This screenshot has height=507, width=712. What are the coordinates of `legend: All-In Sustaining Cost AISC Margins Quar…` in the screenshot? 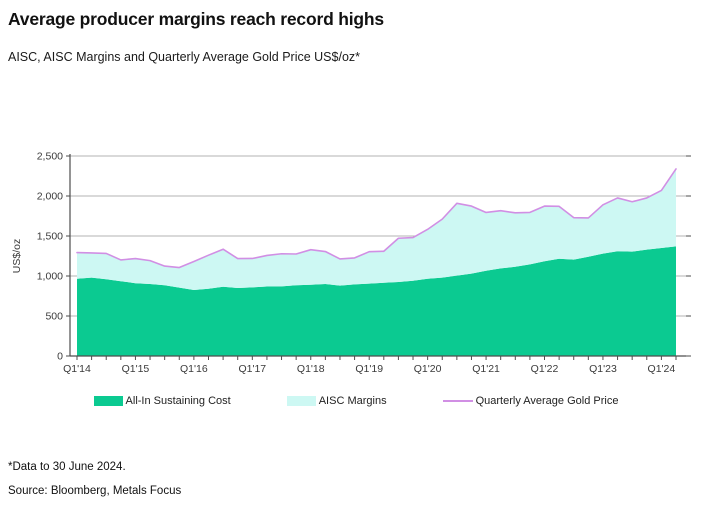 It's located at (356, 401).